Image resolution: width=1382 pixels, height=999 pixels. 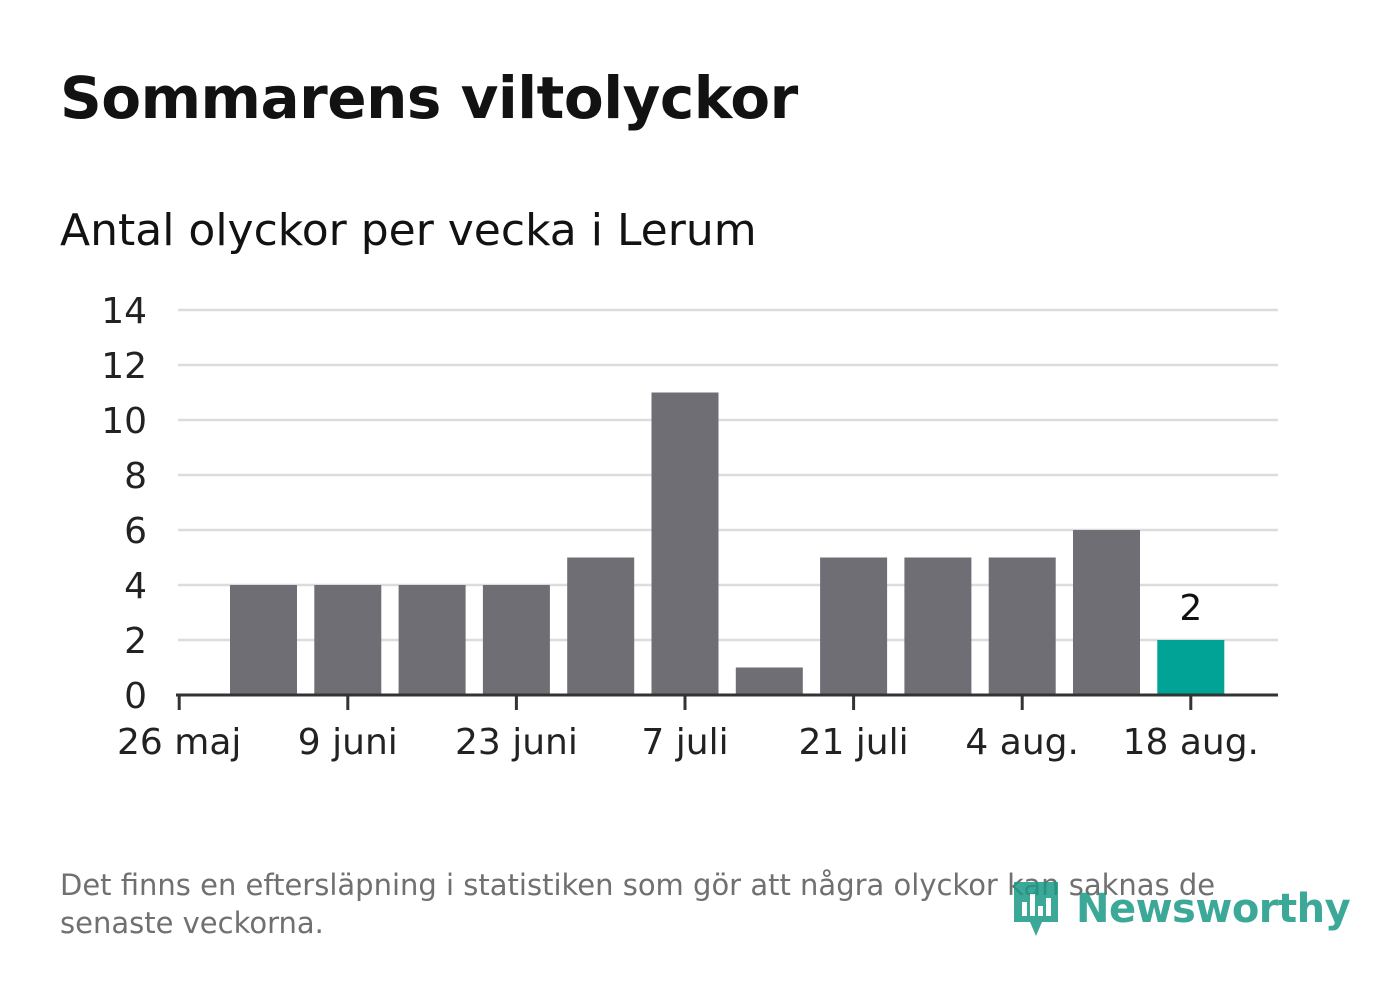 What do you see at coordinates (135, 696) in the screenshot?
I see `y-tick-label: 0` at bounding box center [135, 696].